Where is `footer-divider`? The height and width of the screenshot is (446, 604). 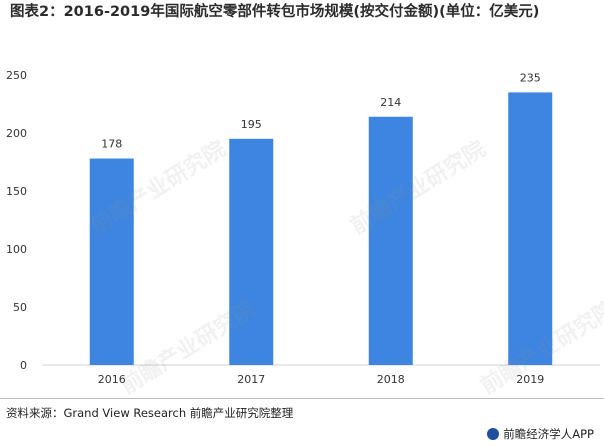 footer-divider is located at coordinates (302, 398).